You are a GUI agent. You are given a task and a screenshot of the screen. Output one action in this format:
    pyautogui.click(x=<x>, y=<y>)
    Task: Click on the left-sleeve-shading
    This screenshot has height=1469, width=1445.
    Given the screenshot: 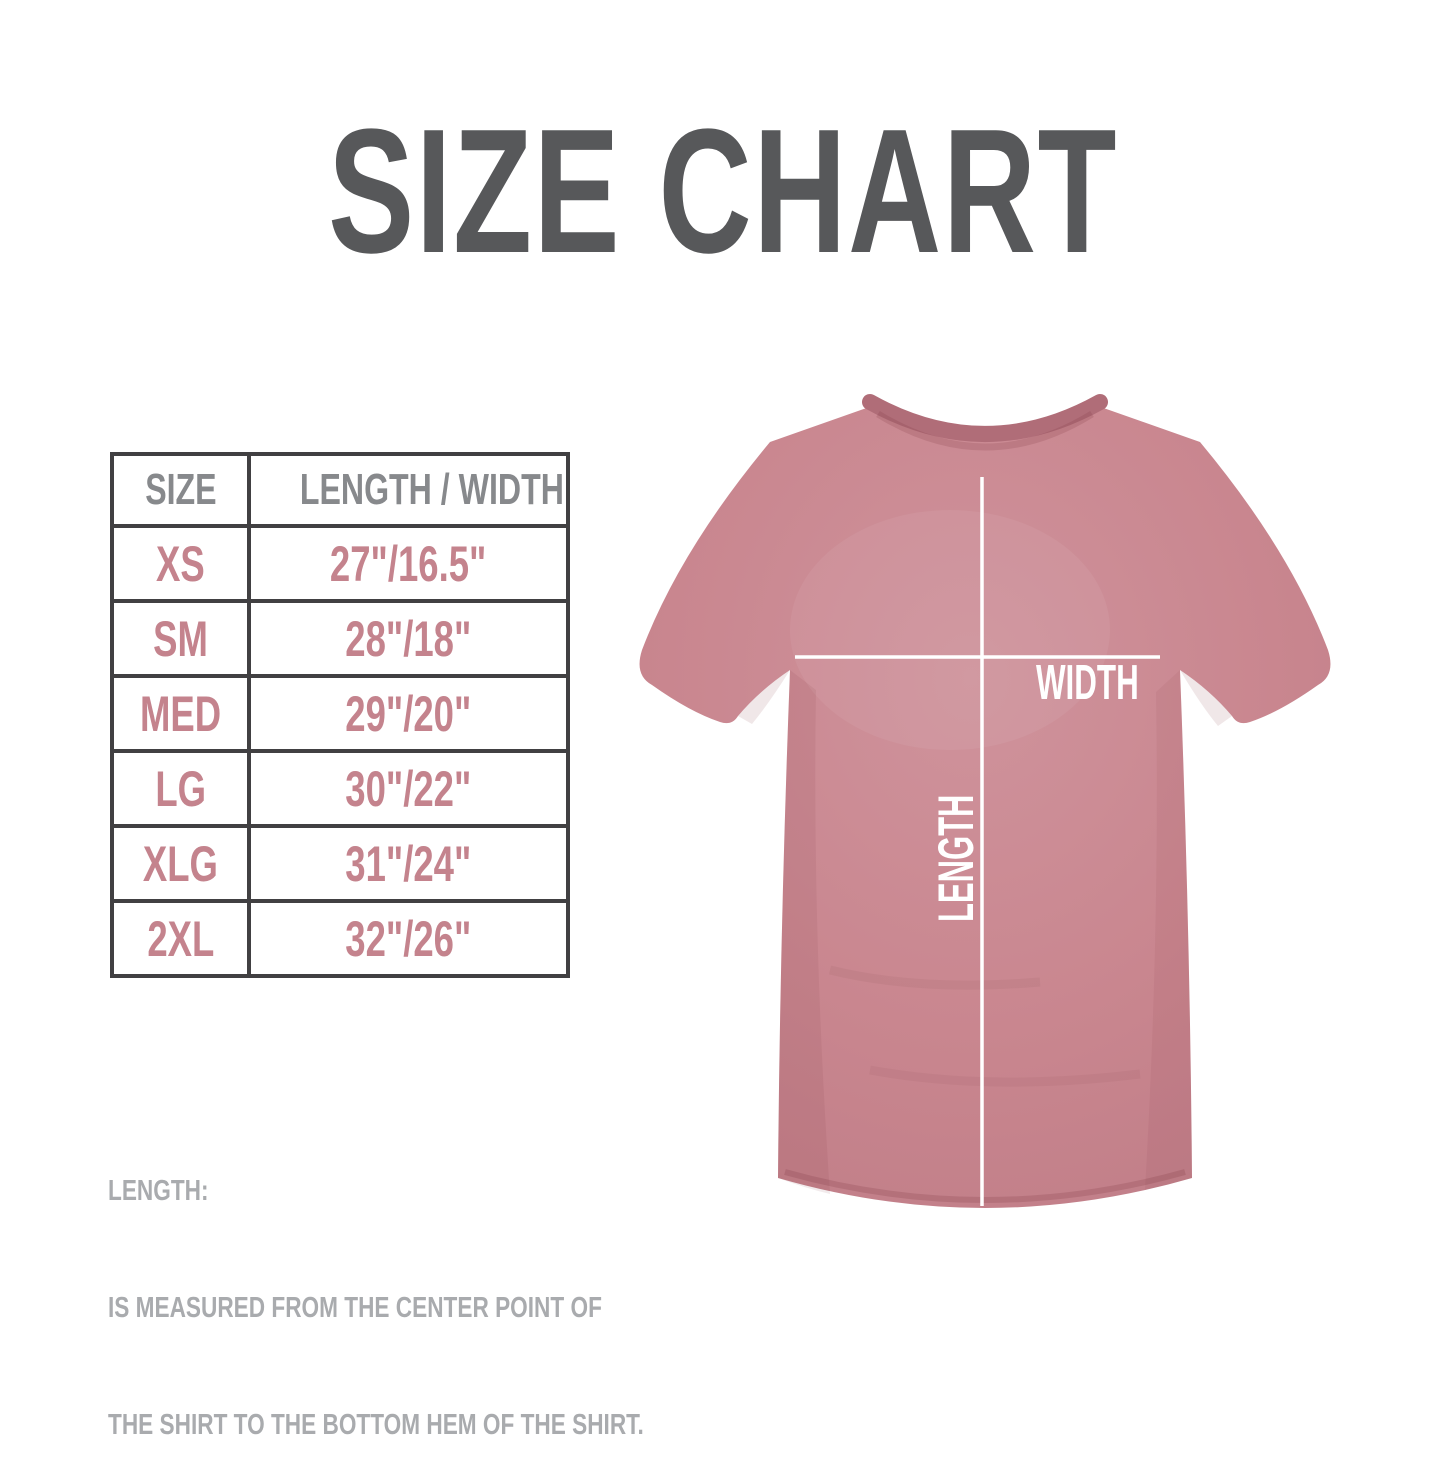 What is the action you would take?
    pyautogui.click(x=764, y=697)
    